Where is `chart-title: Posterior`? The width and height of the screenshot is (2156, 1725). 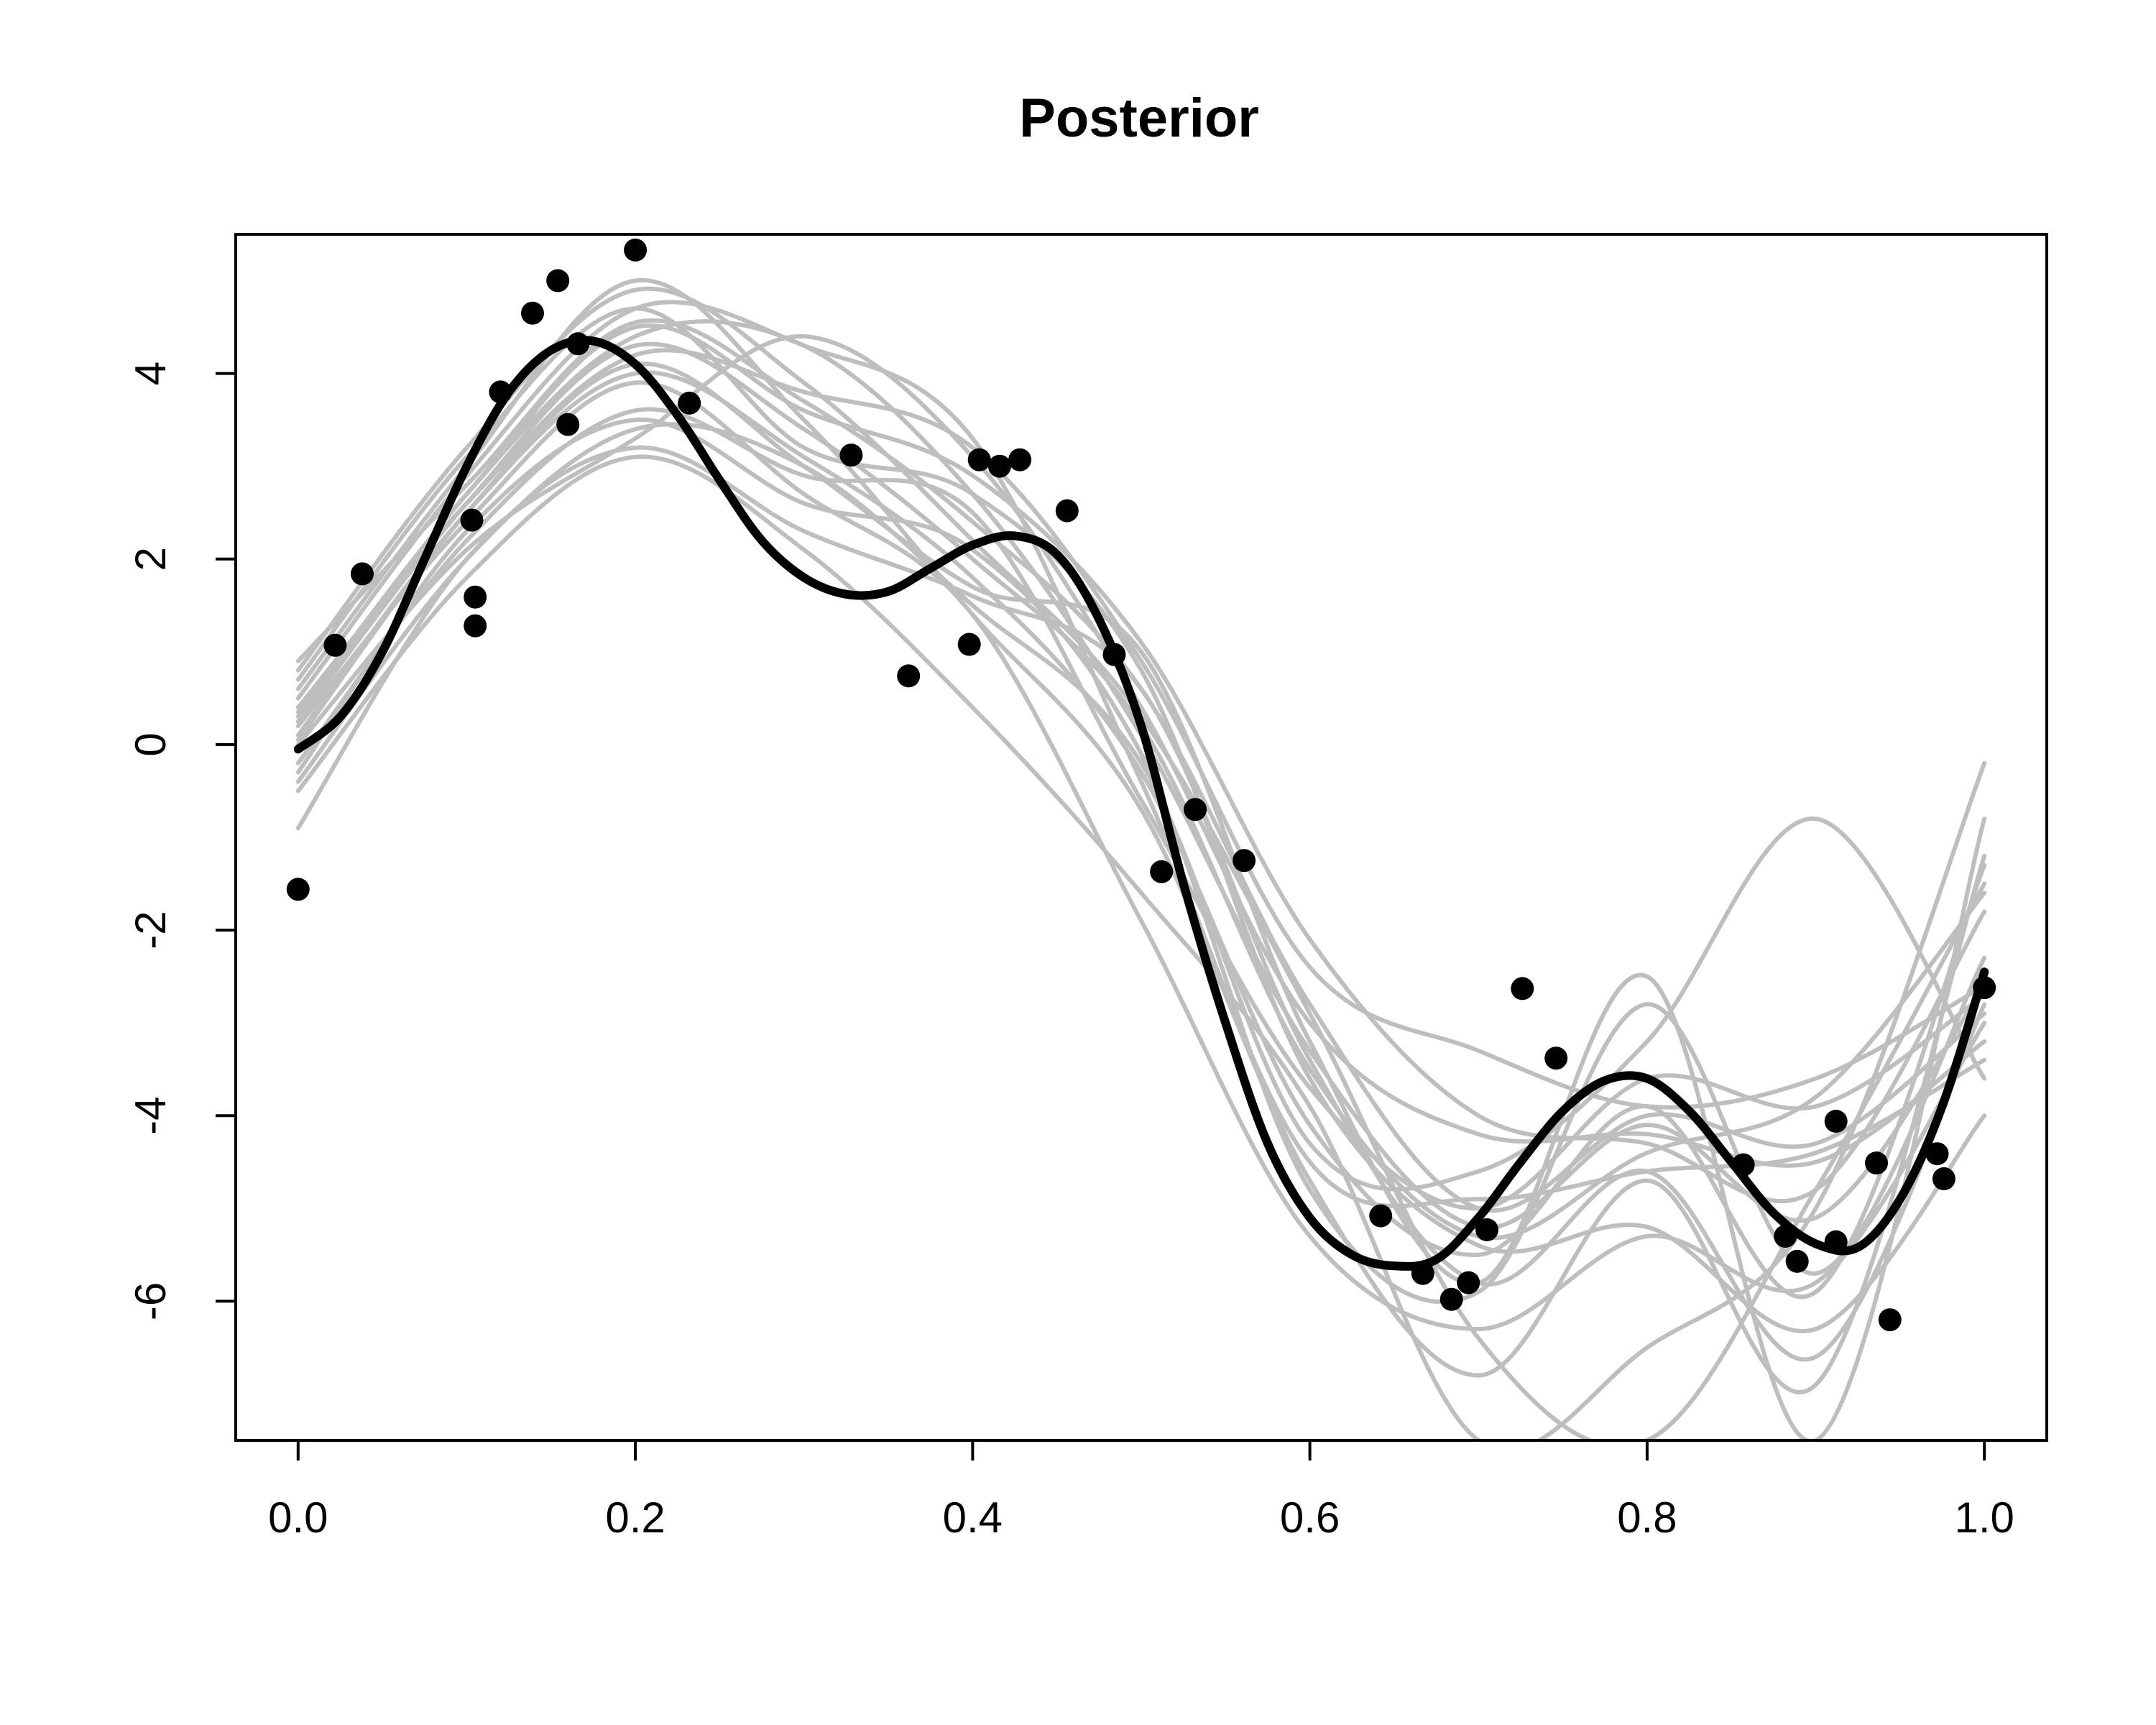
chart-title: Posterior is located at coordinates (1139, 118).